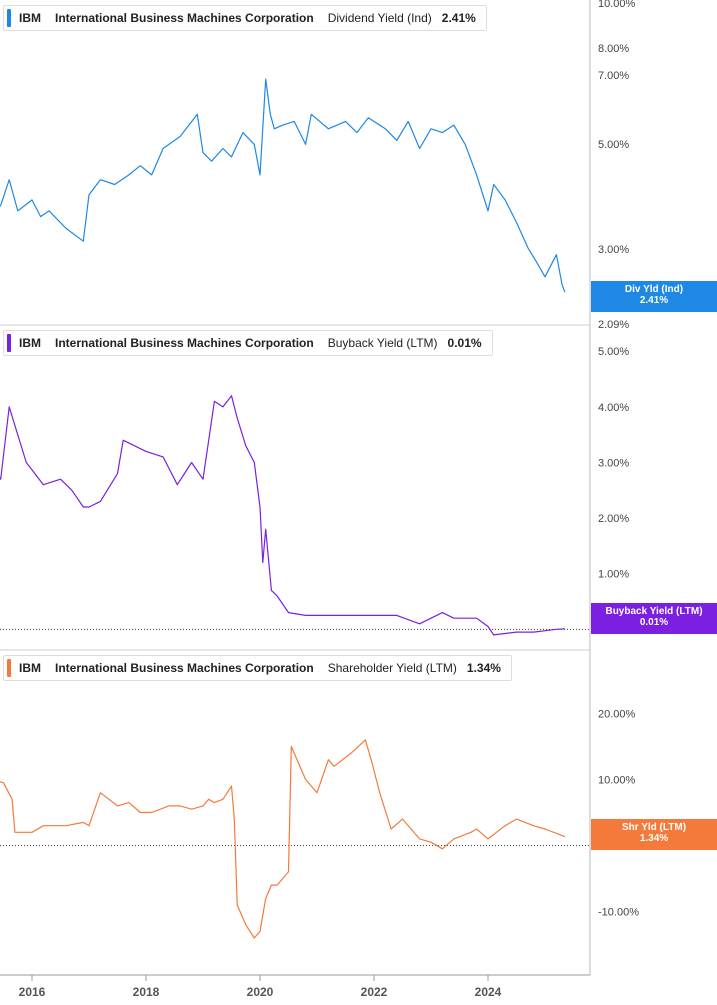 The image size is (717, 1005). What do you see at coordinates (613, 76) in the screenshot?
I see `y-tick-label: 7.00%` at bounding box center [613, 76].